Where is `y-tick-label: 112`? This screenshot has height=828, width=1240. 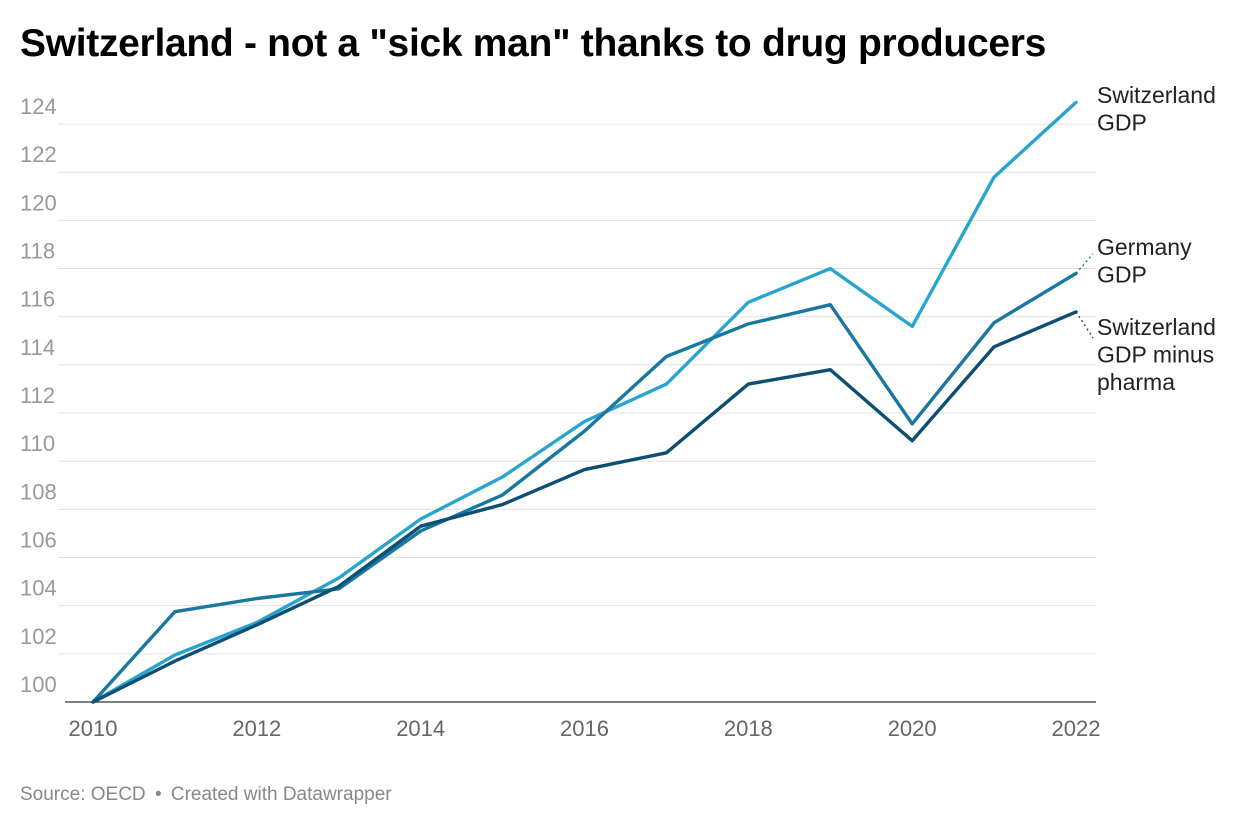 y-tick-label: 112 is located at coordinates (37, 395).